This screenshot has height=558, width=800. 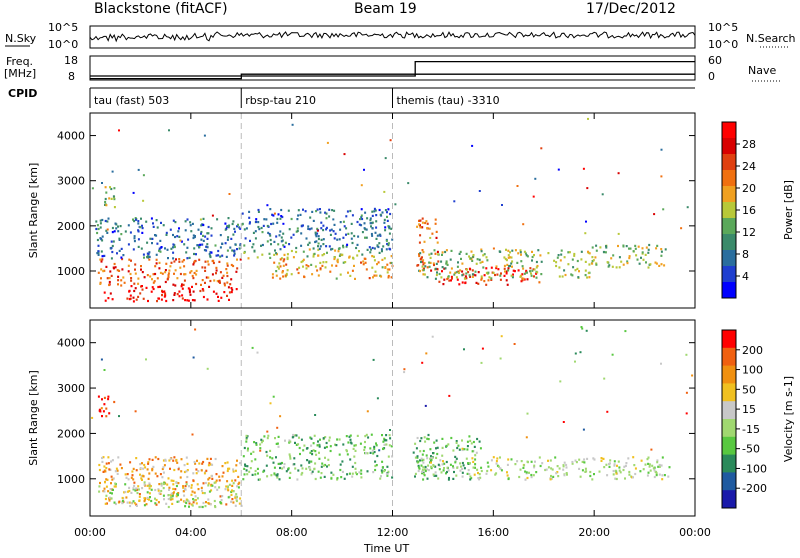 I want to click on colorbar-tick-label: 28, so click(x=749, y=144).